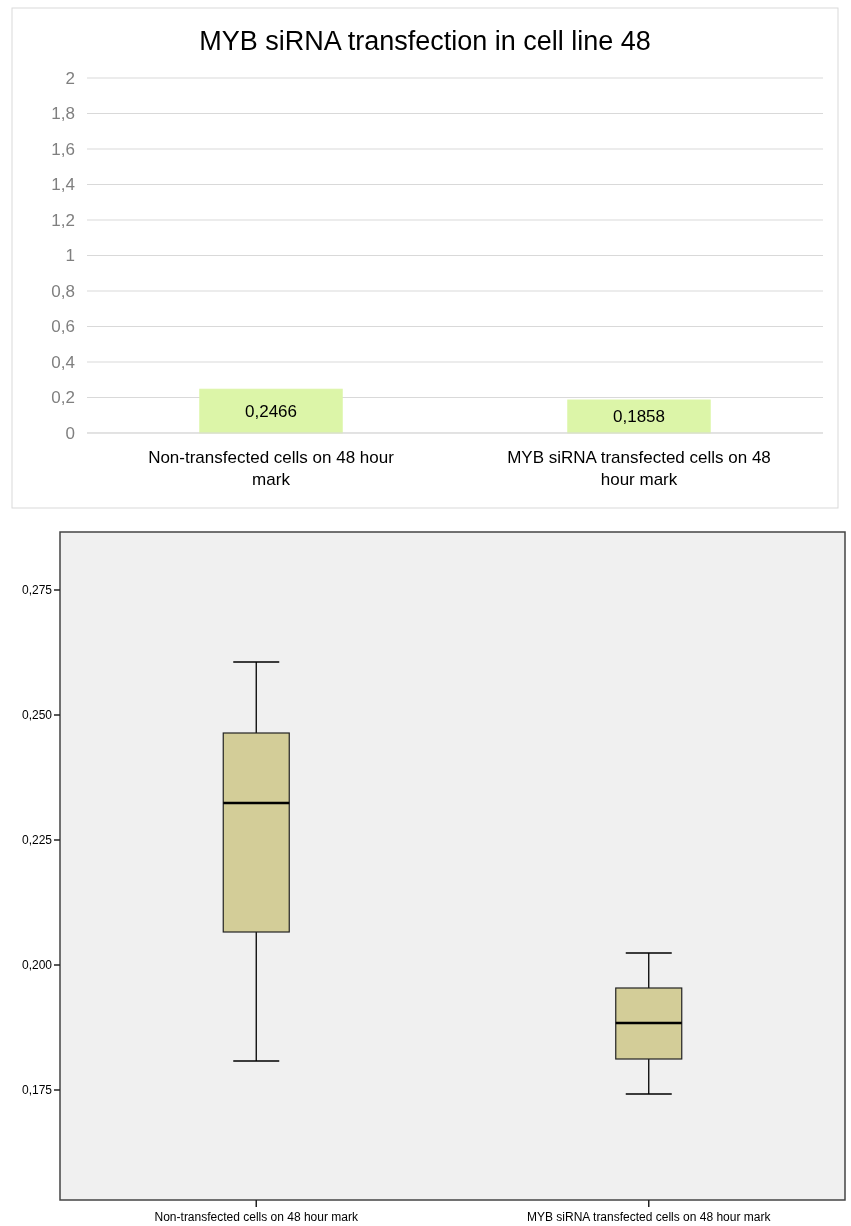 This screenshot has width=851, height=1226. Describe the element at coordinates (63, 114) in the screenshot. I see `y-tick-label: 1,8` at that location.